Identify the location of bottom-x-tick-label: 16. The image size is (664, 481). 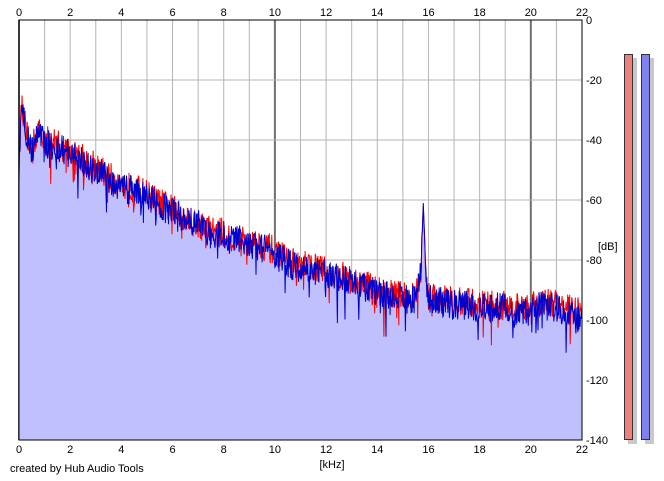
(428, 450).